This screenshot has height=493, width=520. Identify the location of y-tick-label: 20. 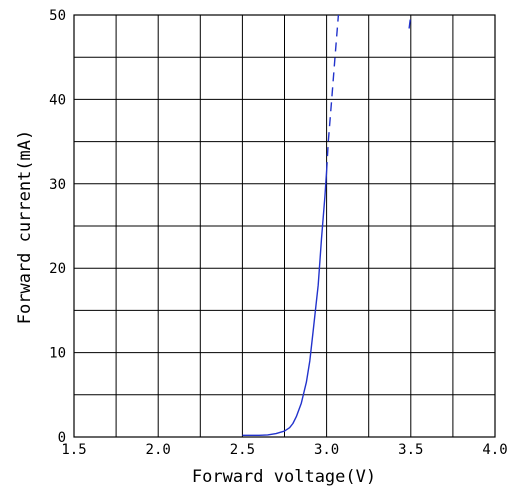
(57, 269).